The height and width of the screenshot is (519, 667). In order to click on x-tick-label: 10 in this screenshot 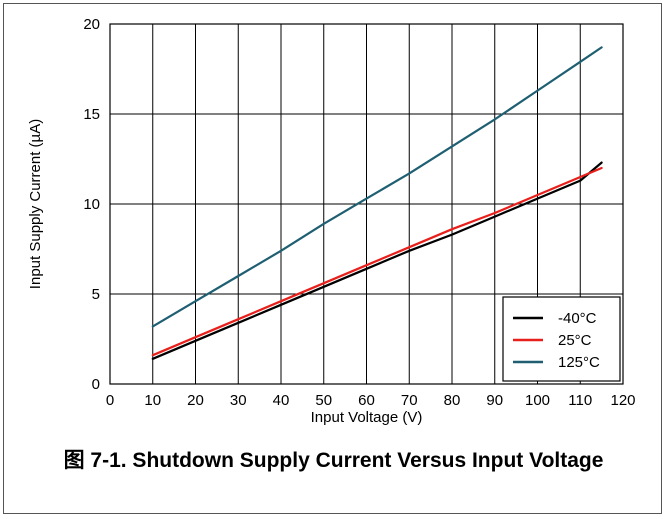, I will do `click(152, 400)`.